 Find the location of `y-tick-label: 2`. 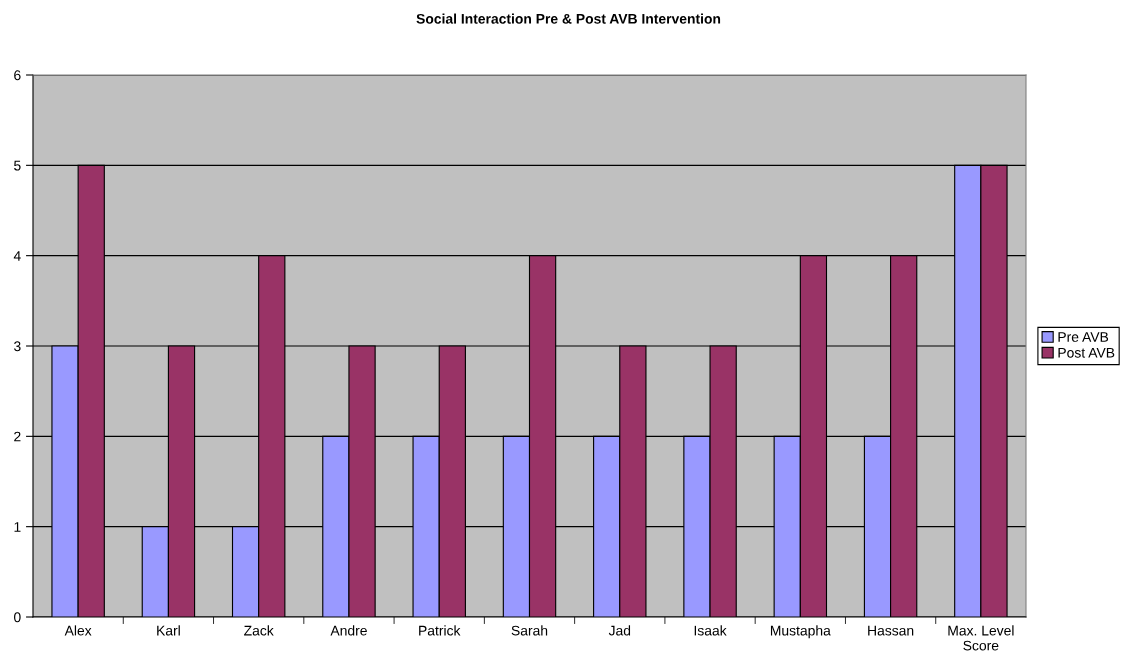

y-tick-label: 2 is located at coordinates (17, 436).